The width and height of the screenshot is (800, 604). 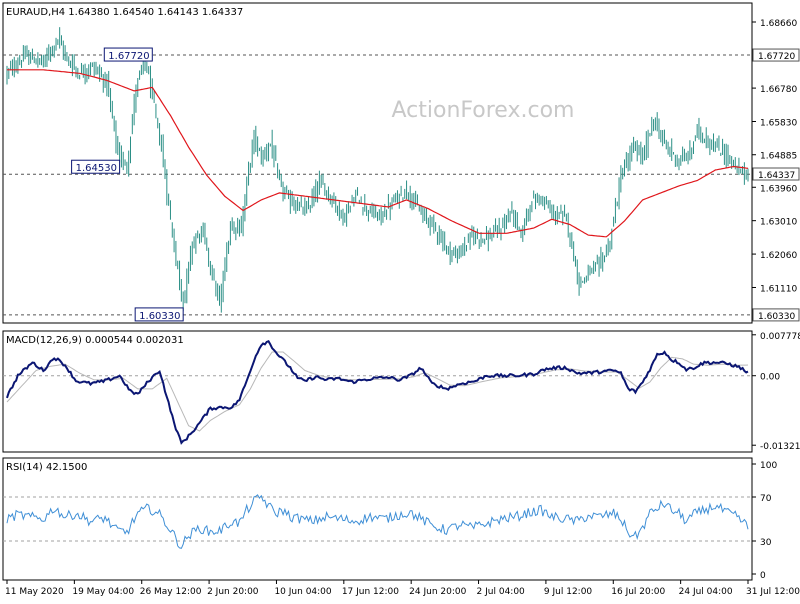 What do you see at coordinates (766, 543) in the screenshot?
I see `rsi-axis-label: 30` at bounding box center [766, 543].